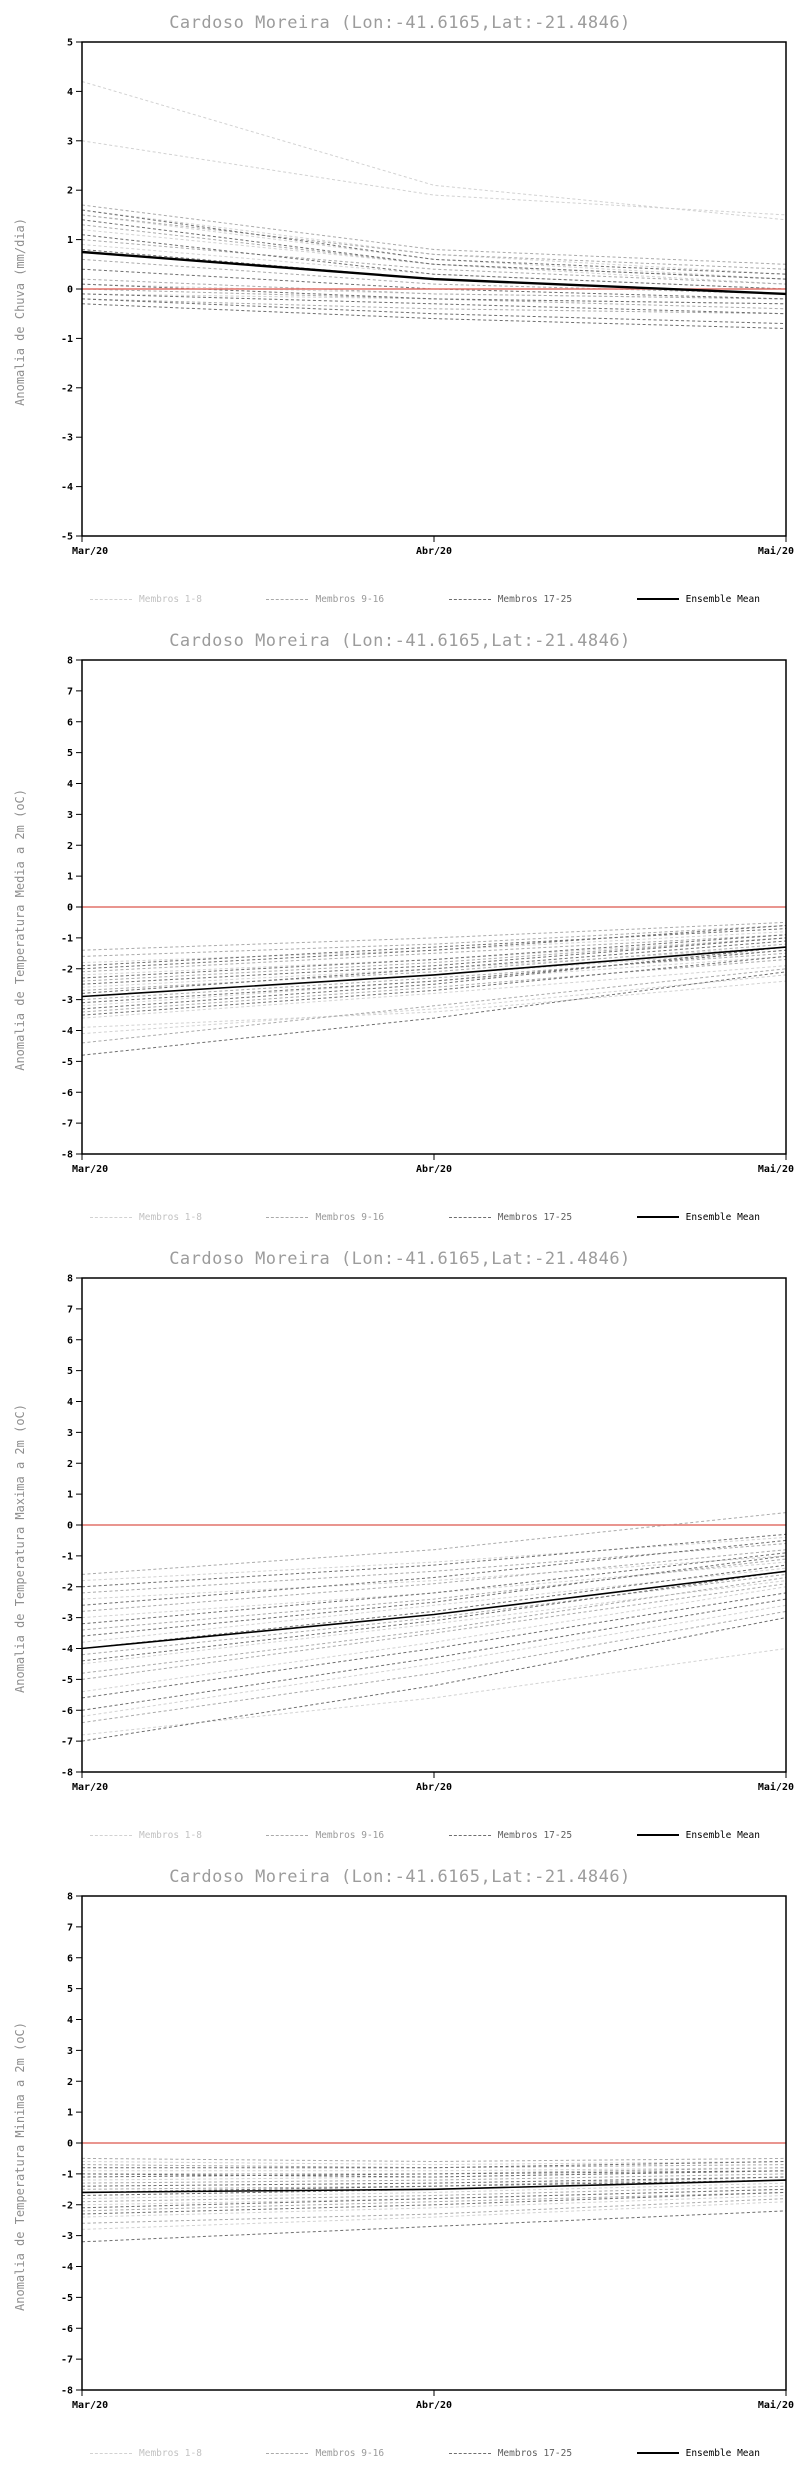 The image size is (800, 2472). What do you see at coordinates (20, 1548) in the screenshot?
I see `y-axis-label: Anomalia de Temperatura Maxima a 2m (oC)` at bounding box center [20, 1548].